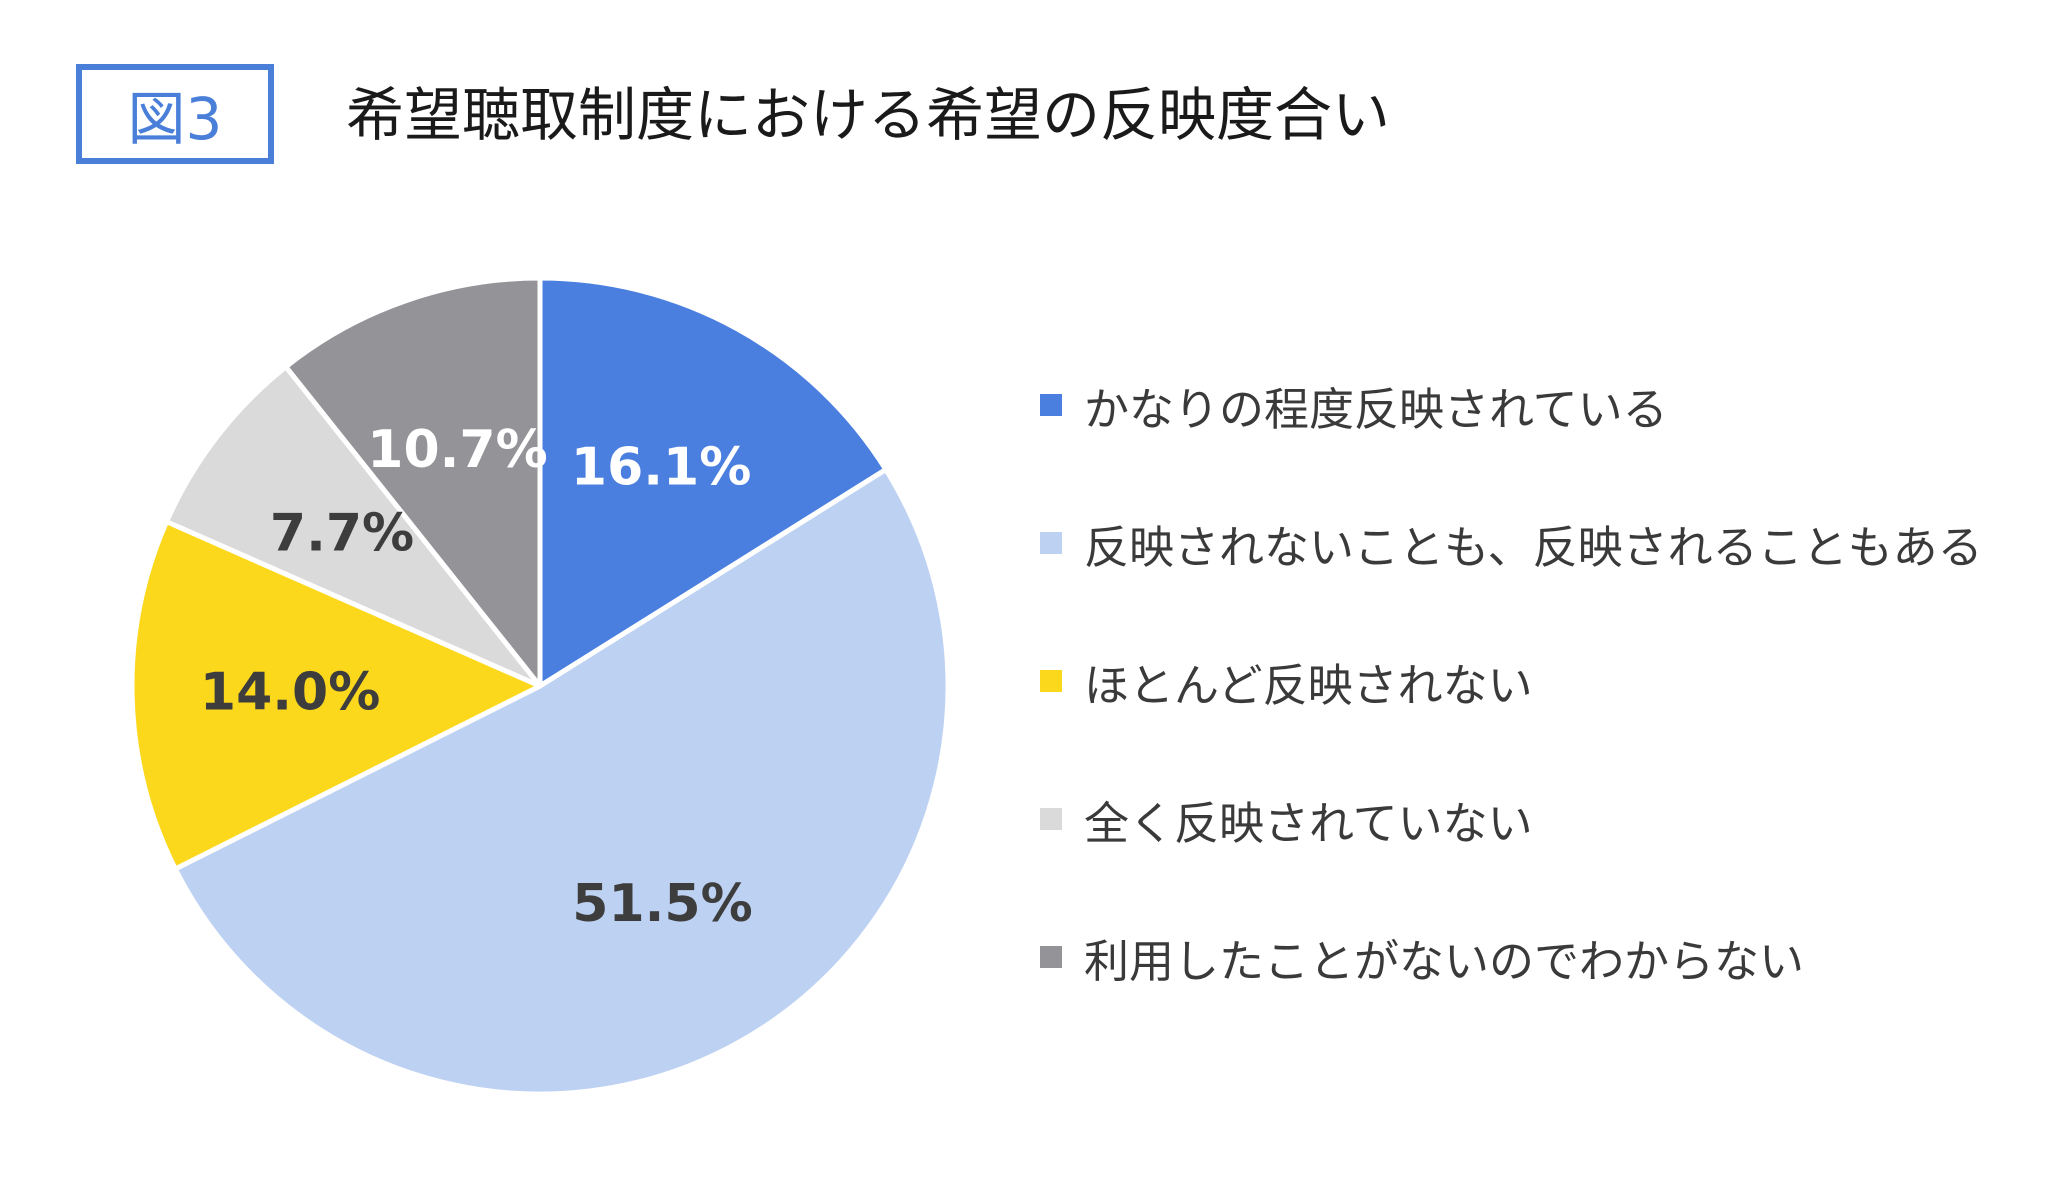  Describe the element at coordinates (457, 450) in the screenshot. I see `pie-data-label: 10.7%` at that location.